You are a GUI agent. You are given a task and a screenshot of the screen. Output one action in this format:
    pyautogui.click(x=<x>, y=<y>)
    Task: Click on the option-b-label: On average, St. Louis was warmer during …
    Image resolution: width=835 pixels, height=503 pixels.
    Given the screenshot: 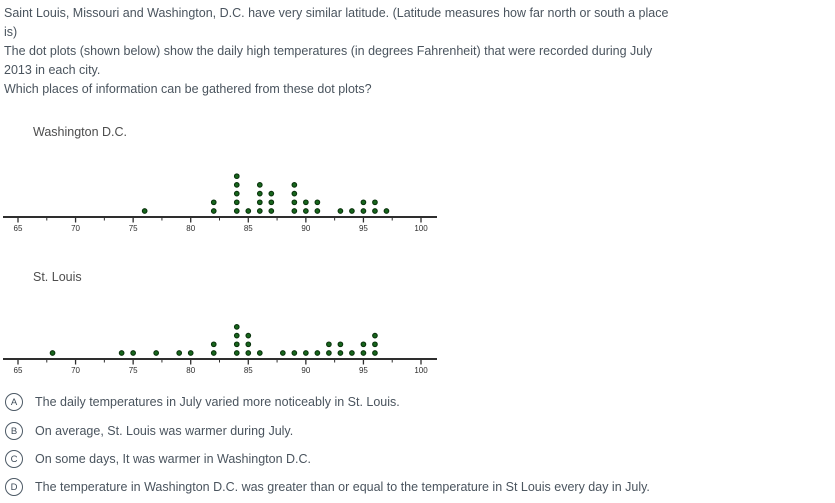 What is the action you would take?
    pyautogui.click(x=164, y=431)
    